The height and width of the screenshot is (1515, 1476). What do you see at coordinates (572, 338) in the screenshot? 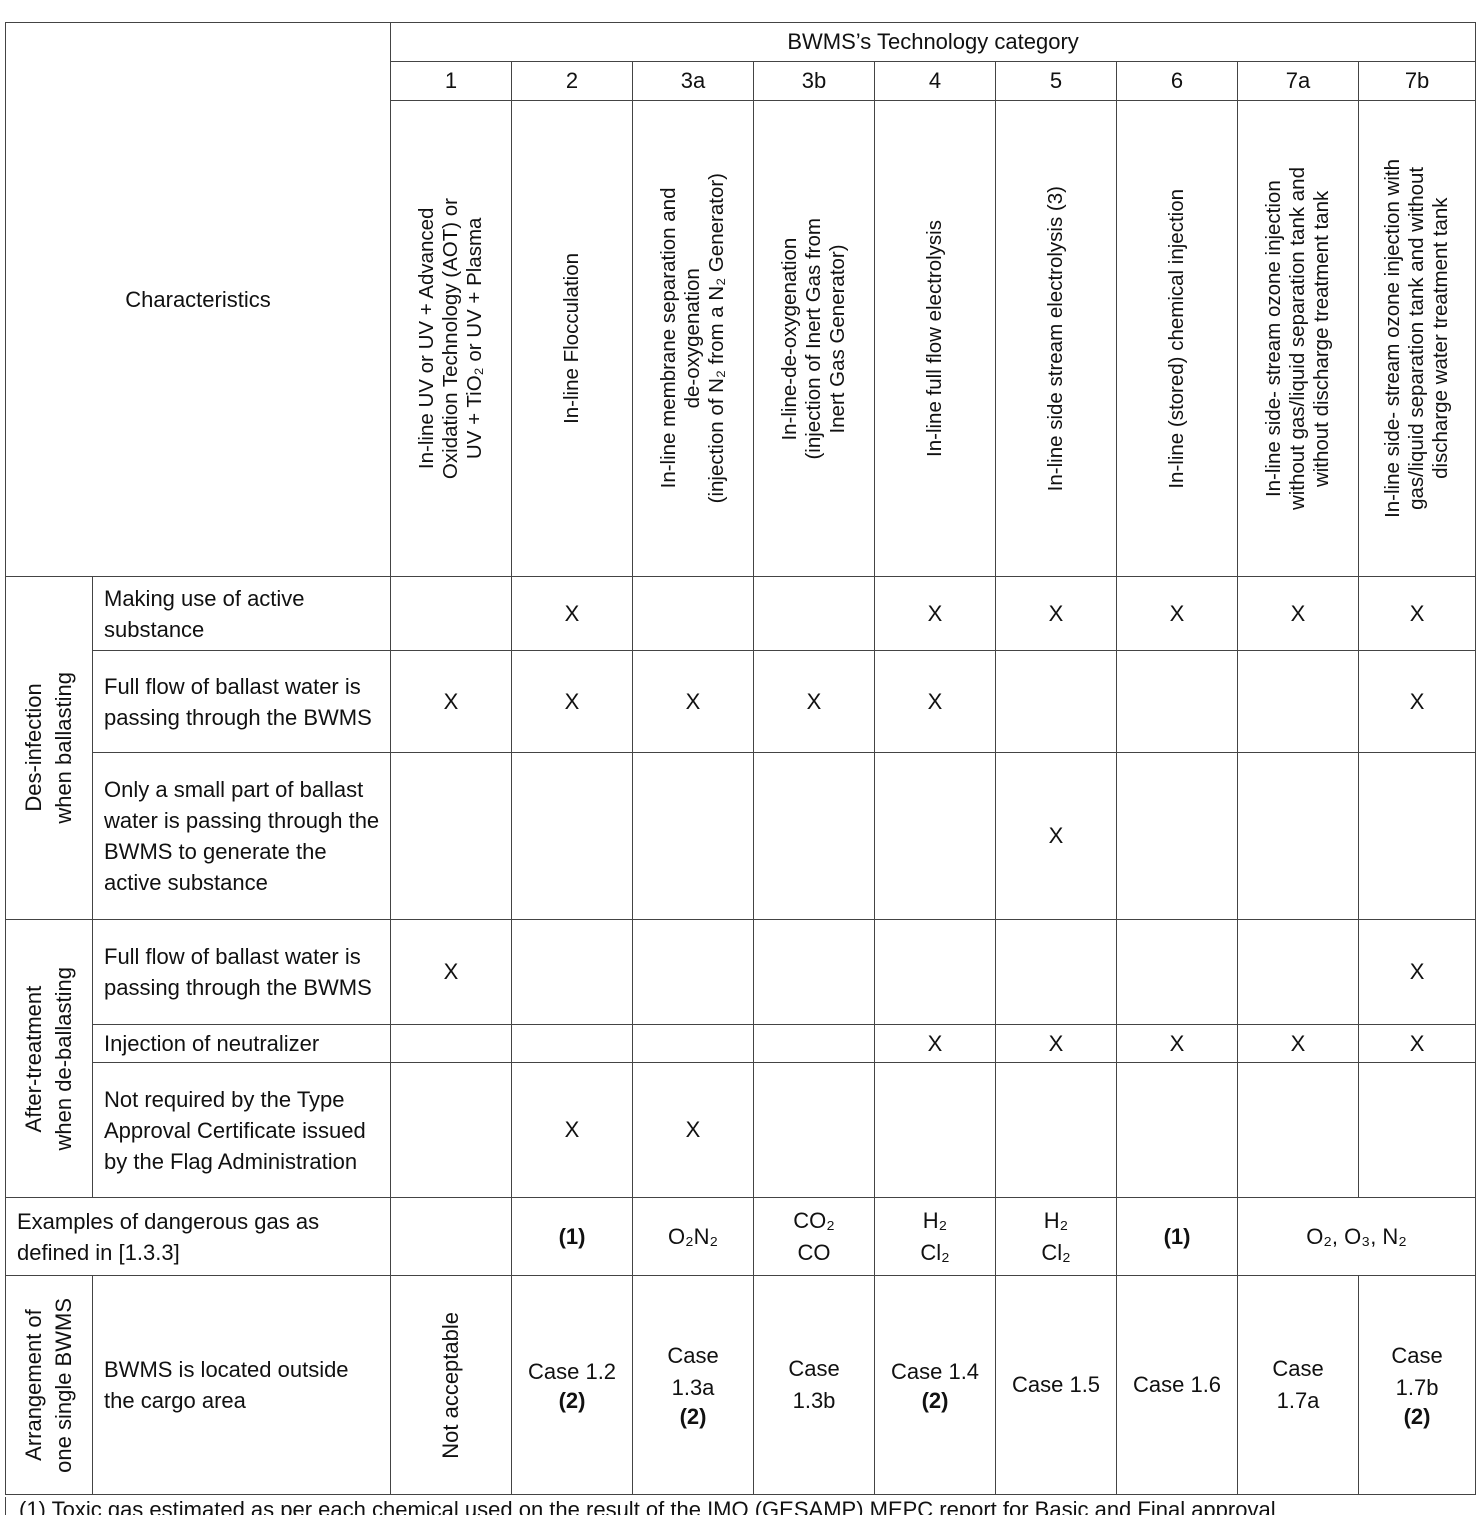
I see `category-name: In-line Flocculation` at bounding box center [572, 338].